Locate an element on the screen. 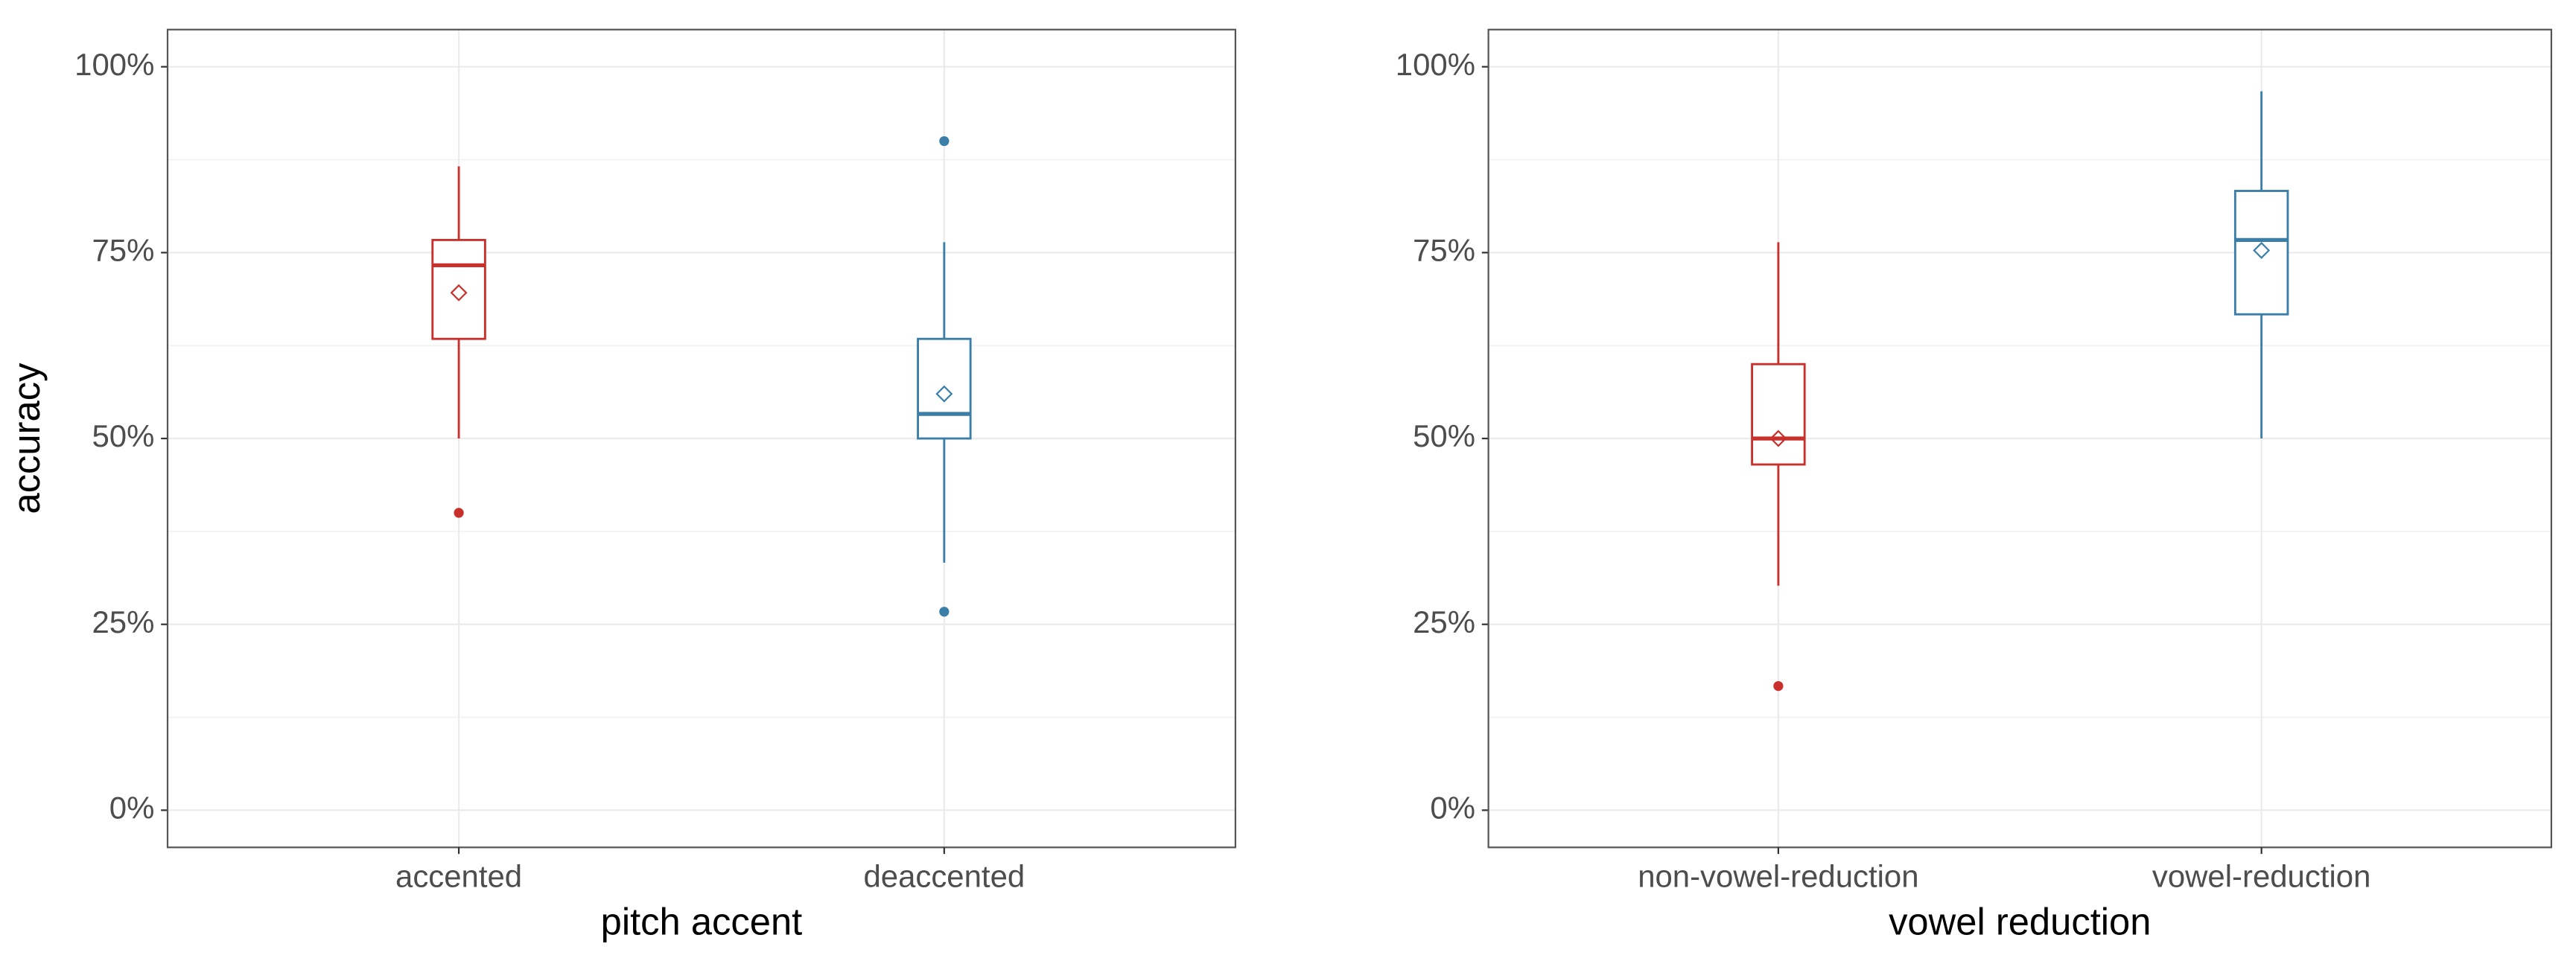 The image size is (2576, 964). y-axis-title: accuracy is located at coordinates (26, 438).